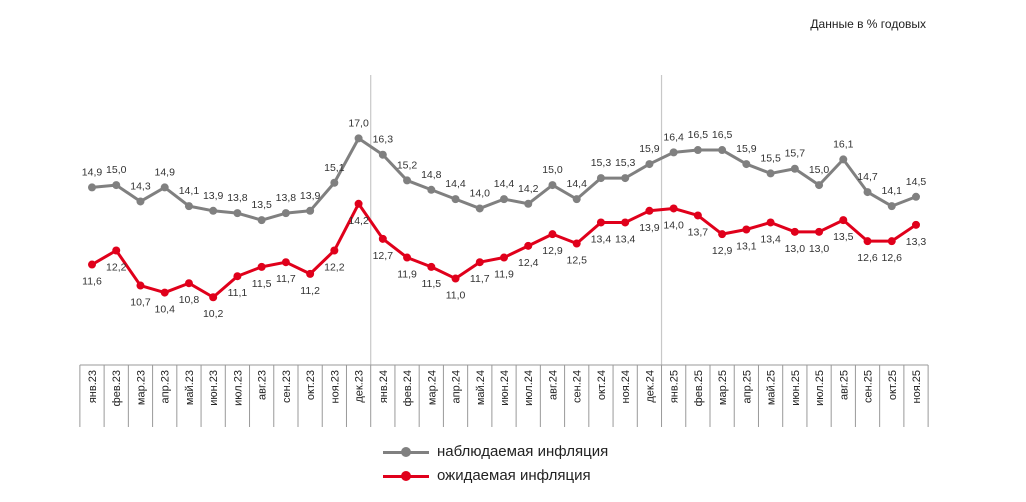  What do you see at coordinates (164, 310) in the screenshot?
I see `data-label: 10,4` at bounding box center [164, 310].